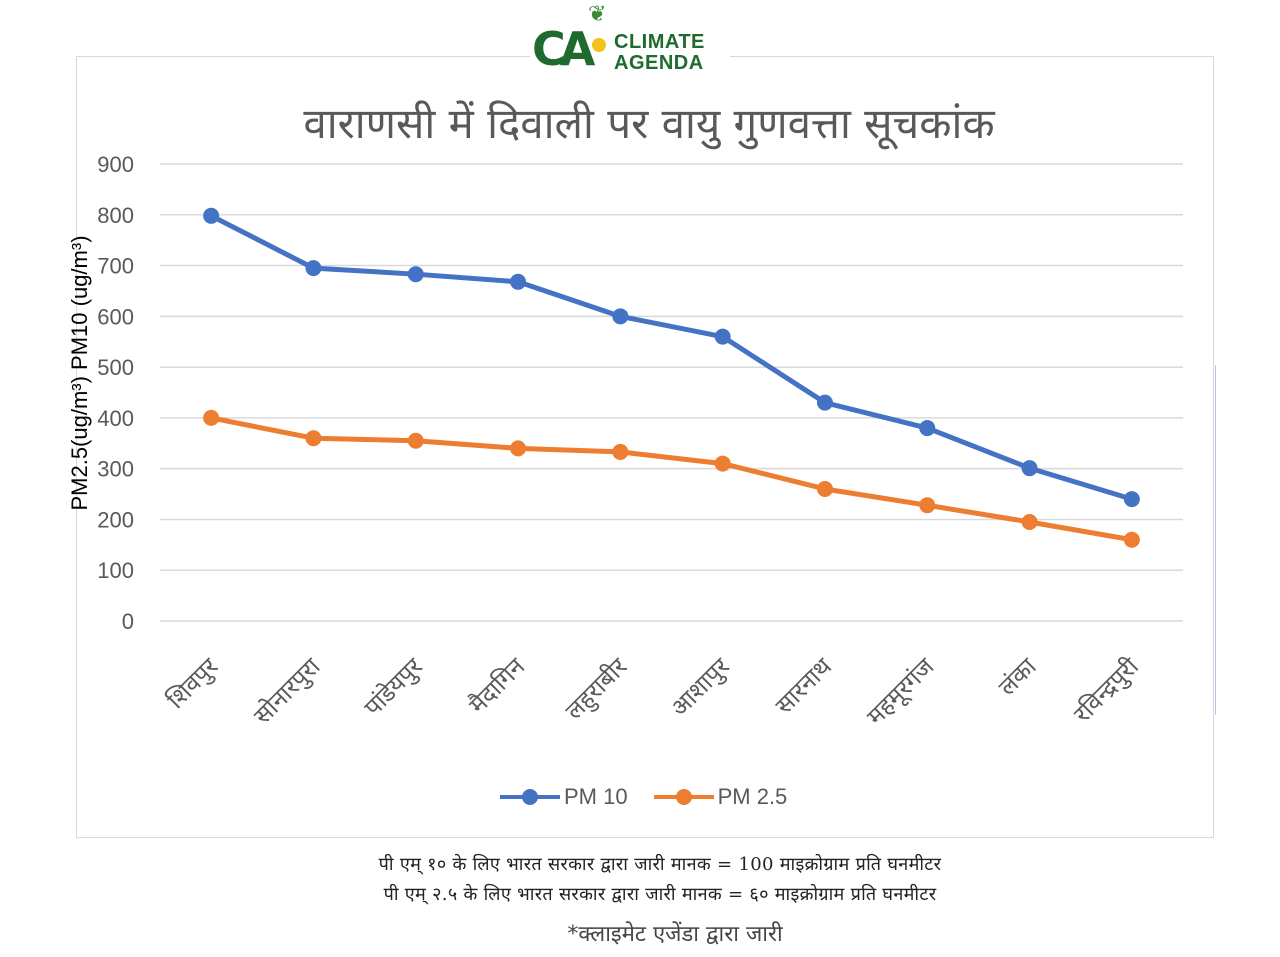 Image resolution: width=1280 pixels, height=957 pixels. Describe the element at coordinates (115, 316) in the screenshot. I see `y-tick-label: 600` at that location.